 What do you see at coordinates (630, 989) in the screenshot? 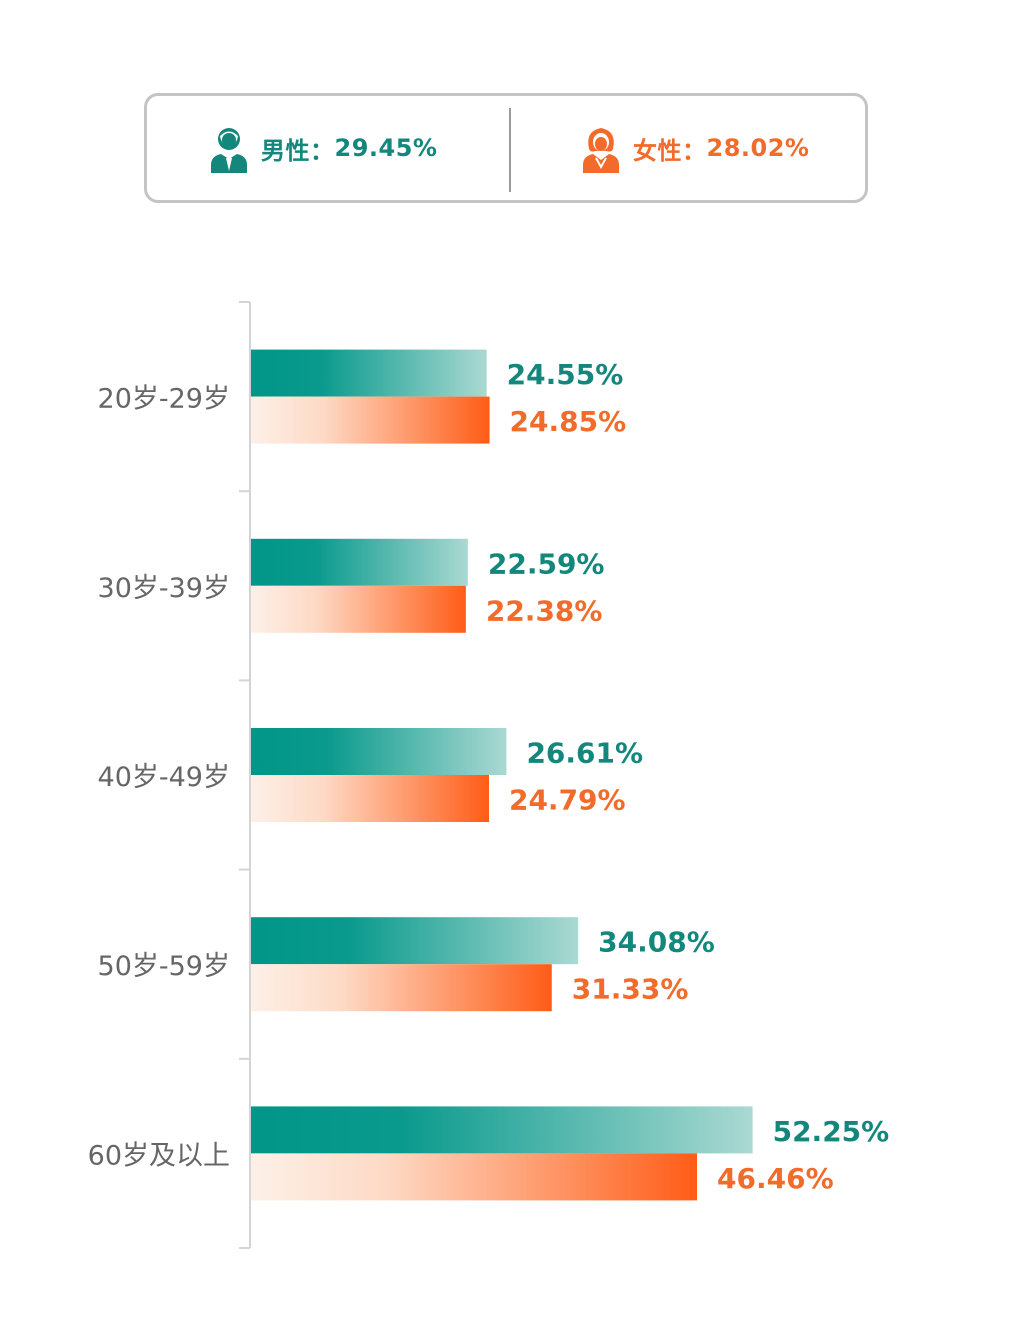
I see `female-value-label: 31.33%` at bounding box center [630, 989].